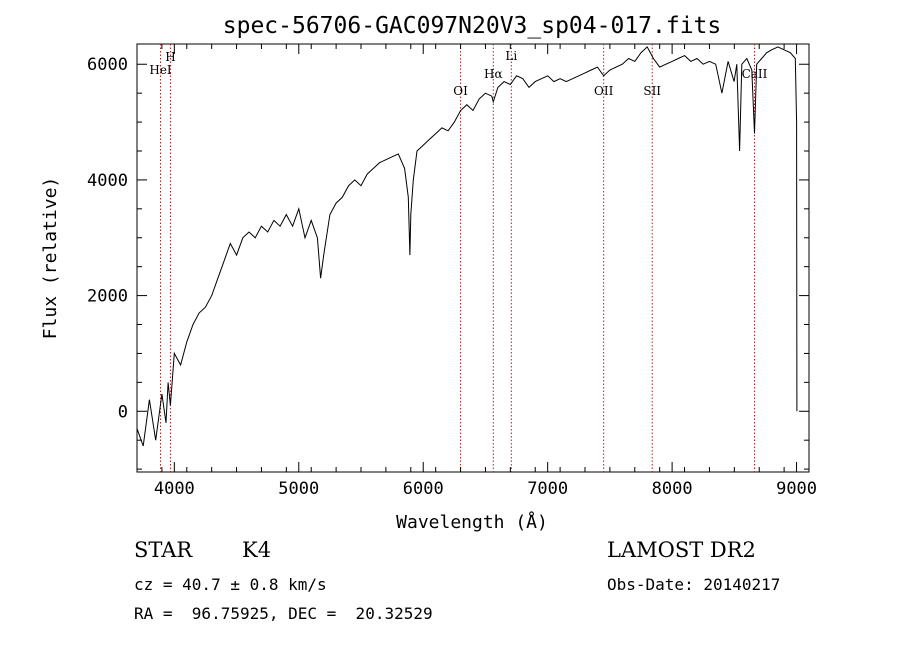  Describe the element at coordinates (163, 550) in the screenshot. I see `object-class: STAR` at that location.